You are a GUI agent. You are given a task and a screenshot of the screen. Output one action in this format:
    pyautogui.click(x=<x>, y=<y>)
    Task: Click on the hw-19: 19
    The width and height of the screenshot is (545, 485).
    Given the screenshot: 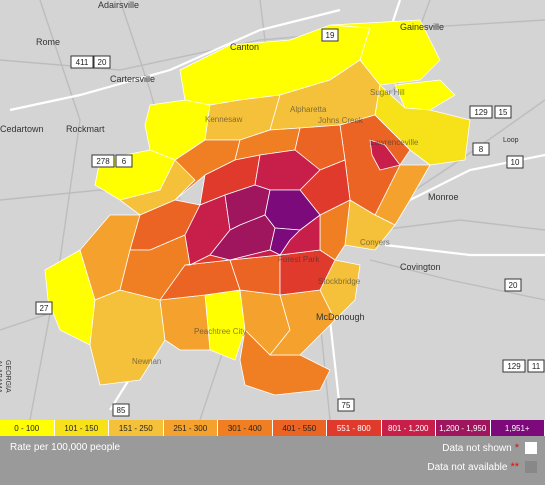 What is the action you would take?
    pyautogui.click(x=330, y=35)
    